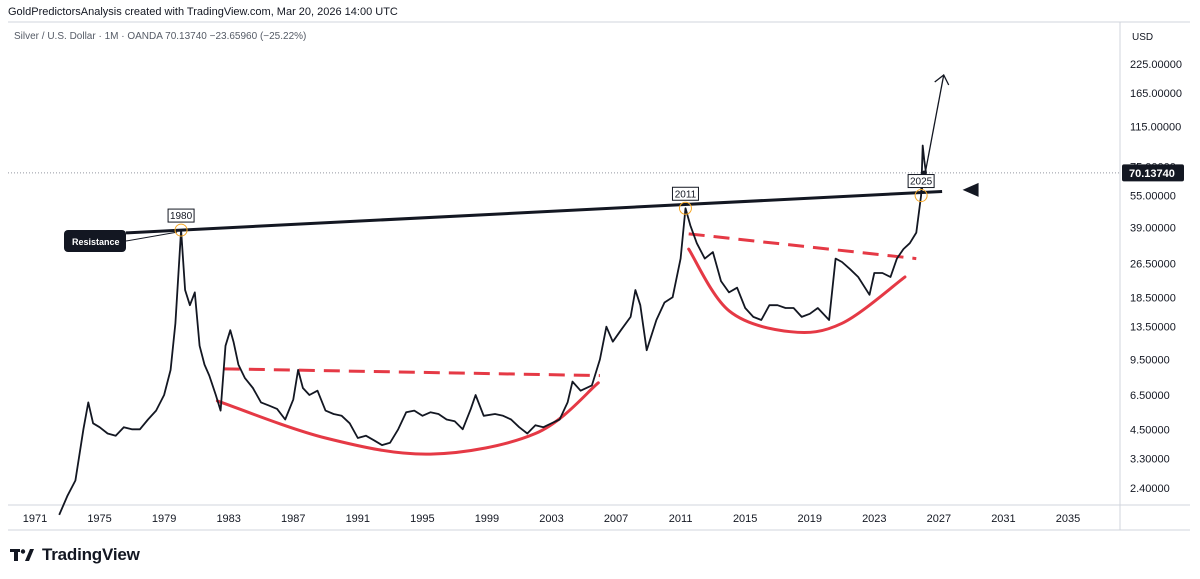 The image size is (1200, 579). What do you see at coordinates (534, 212) in the screenshot?
I see `resistance-line` at bounding box center [534, 212].